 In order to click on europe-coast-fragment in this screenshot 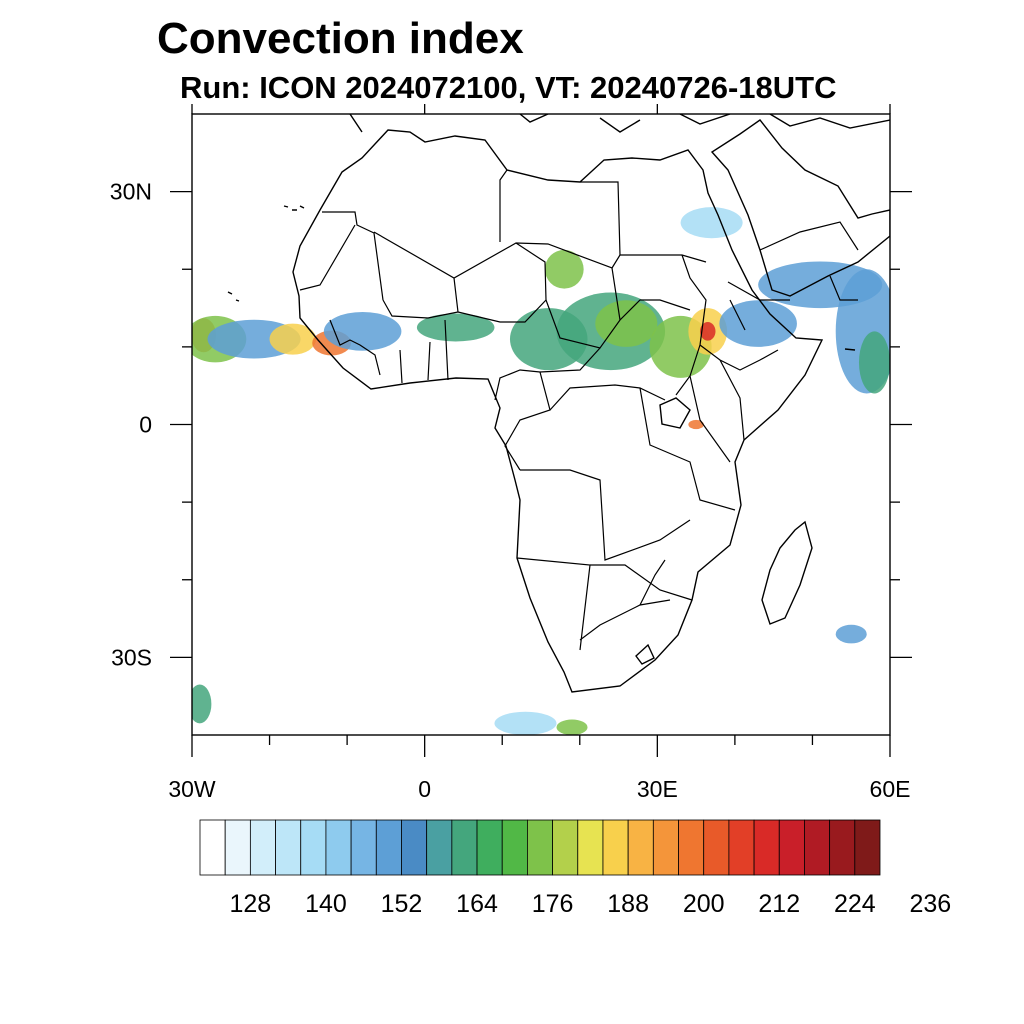, I will do `click(619, 123)`.